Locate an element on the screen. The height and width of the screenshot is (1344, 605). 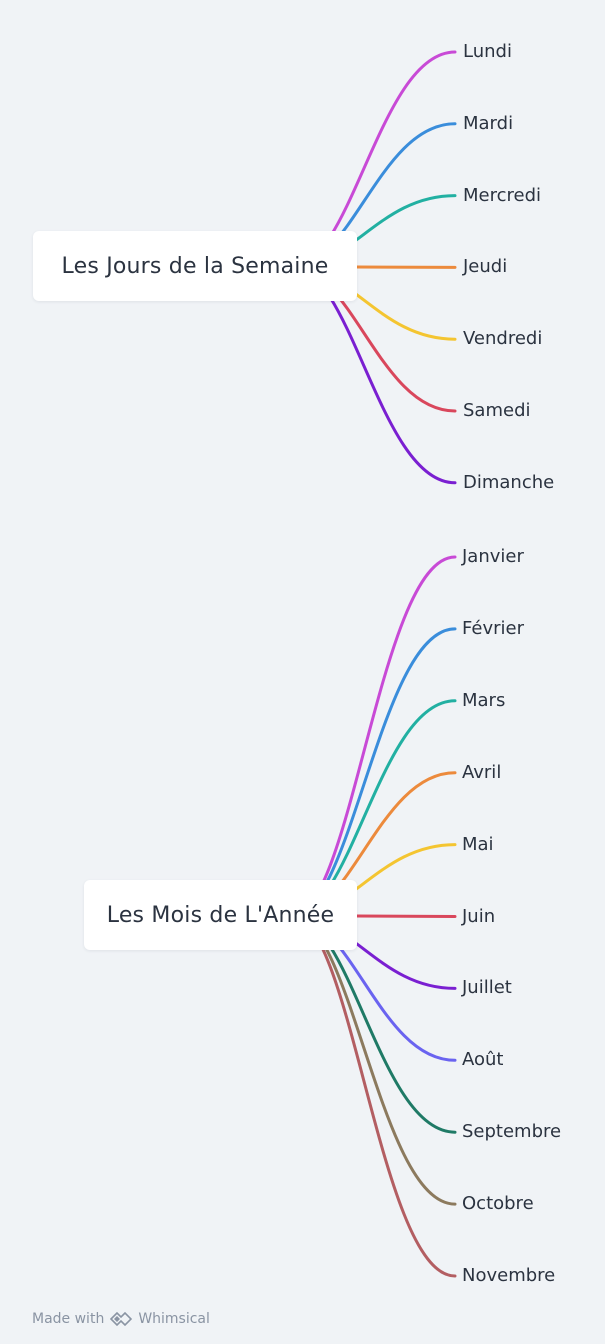
leaf-node: Octobre is located at coordinates (498, 1204).